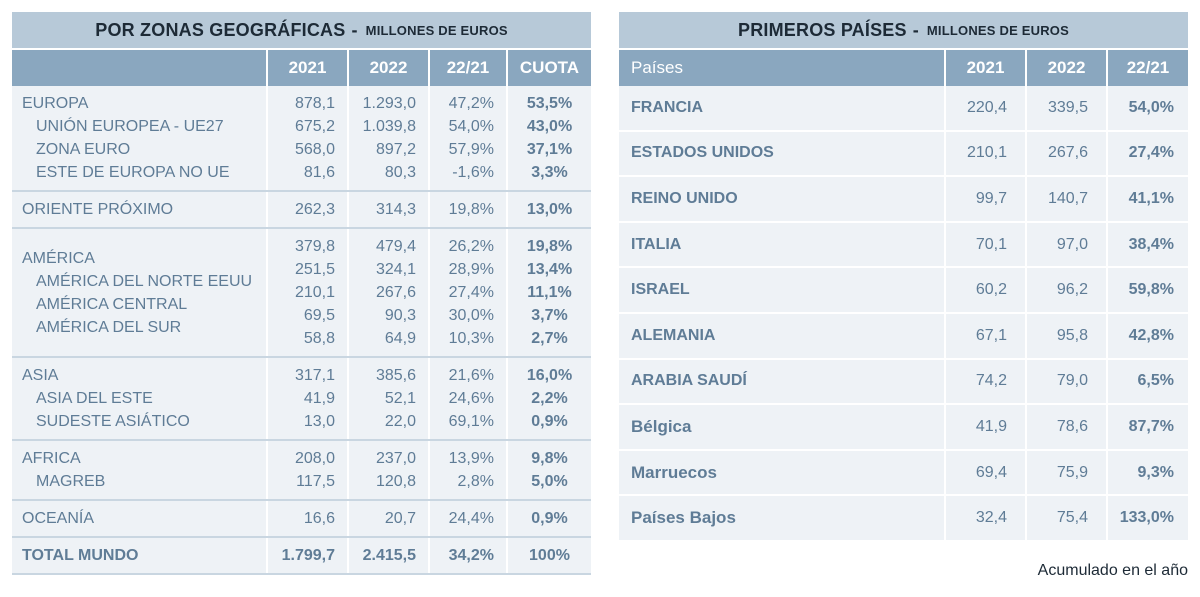 The height and width of the screenshot is (597, 1200). I want to click on countries-title: PRIMEROS PAÍSES, so click(822, 29).